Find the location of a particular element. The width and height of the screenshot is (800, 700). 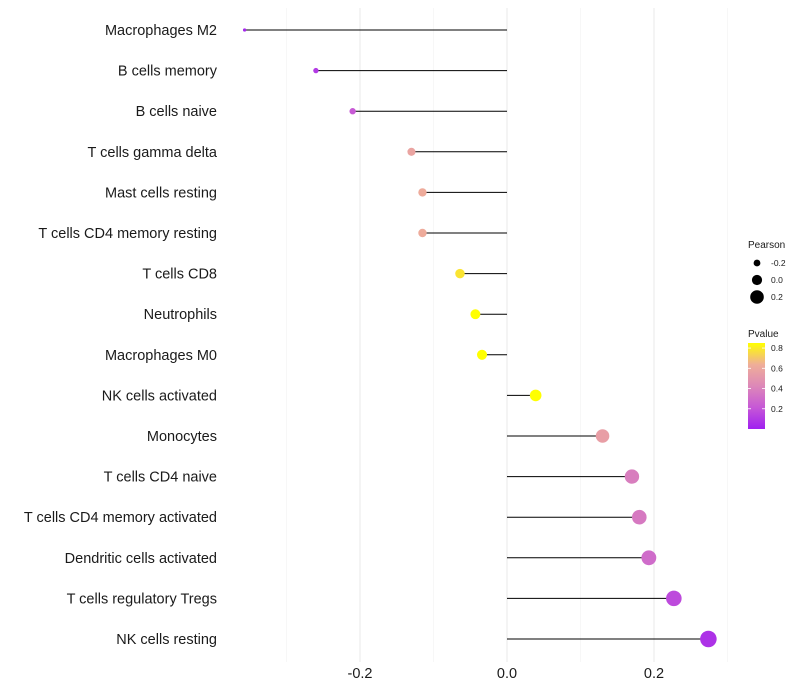

category-label: T cells regulatory Tregs is located at coordinates (142, 599).